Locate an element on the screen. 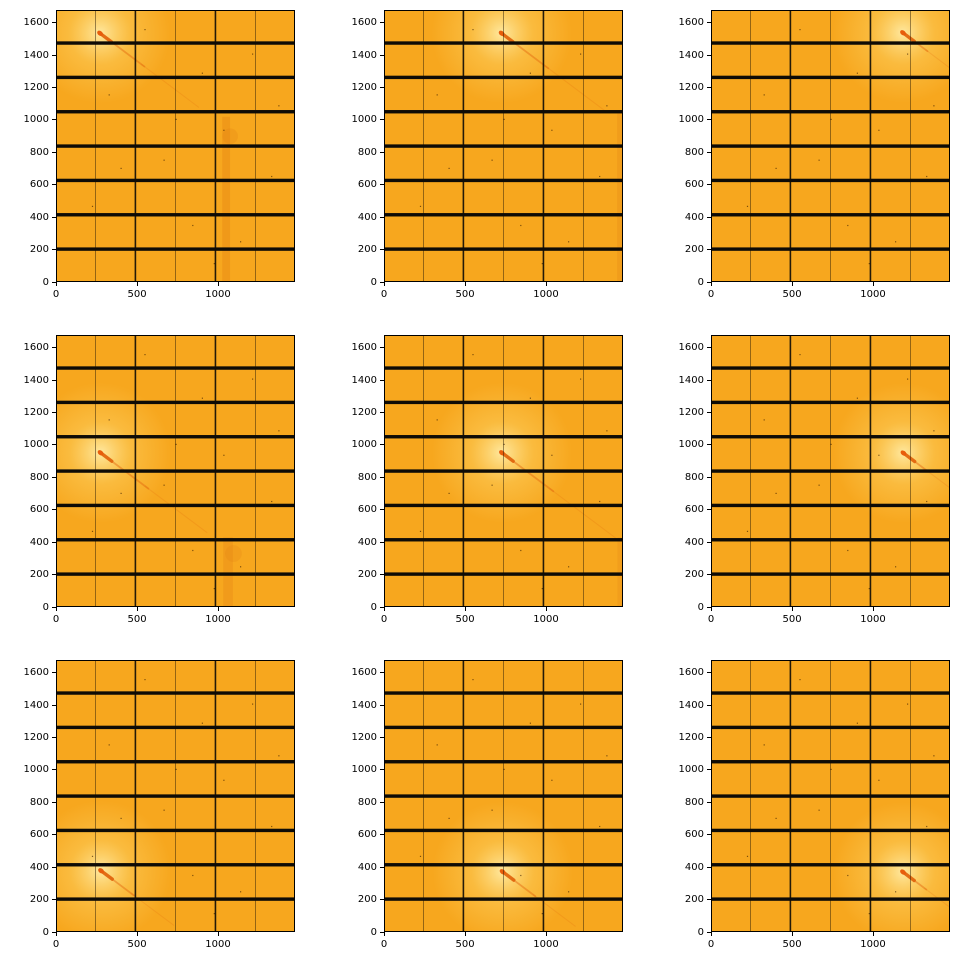  y-tick-label: 400 is located at coordinates (694, 867).